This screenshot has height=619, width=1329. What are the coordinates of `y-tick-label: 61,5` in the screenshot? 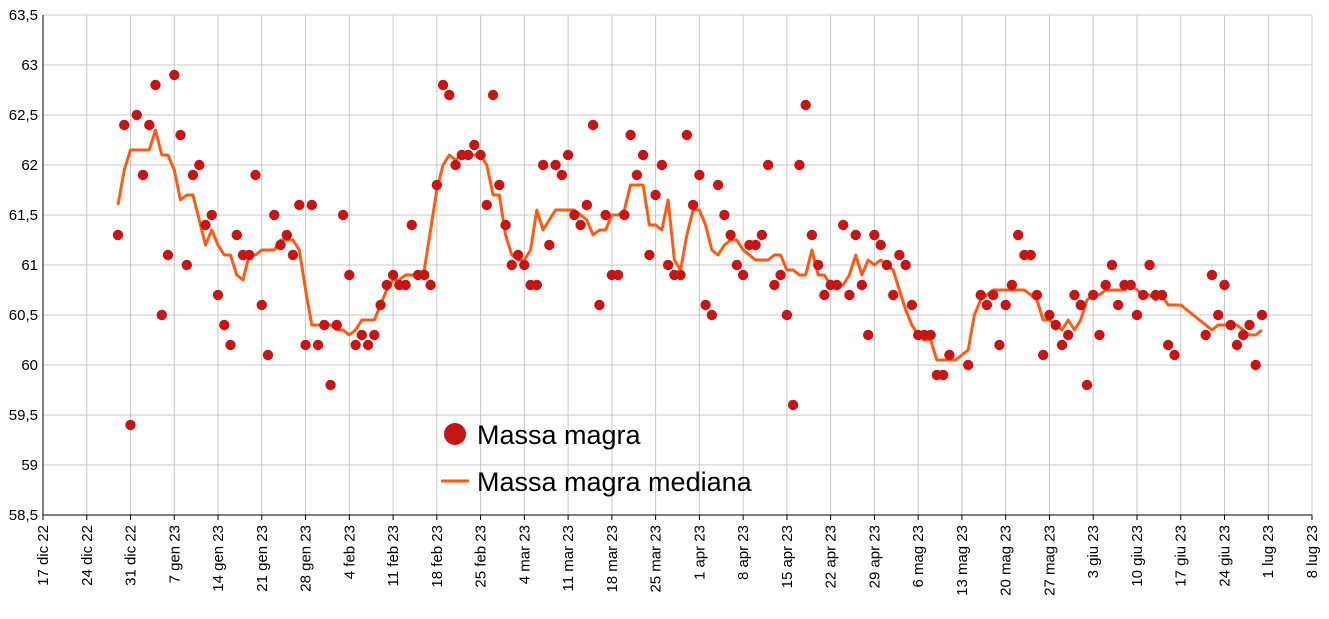 It's located at (23, 215).